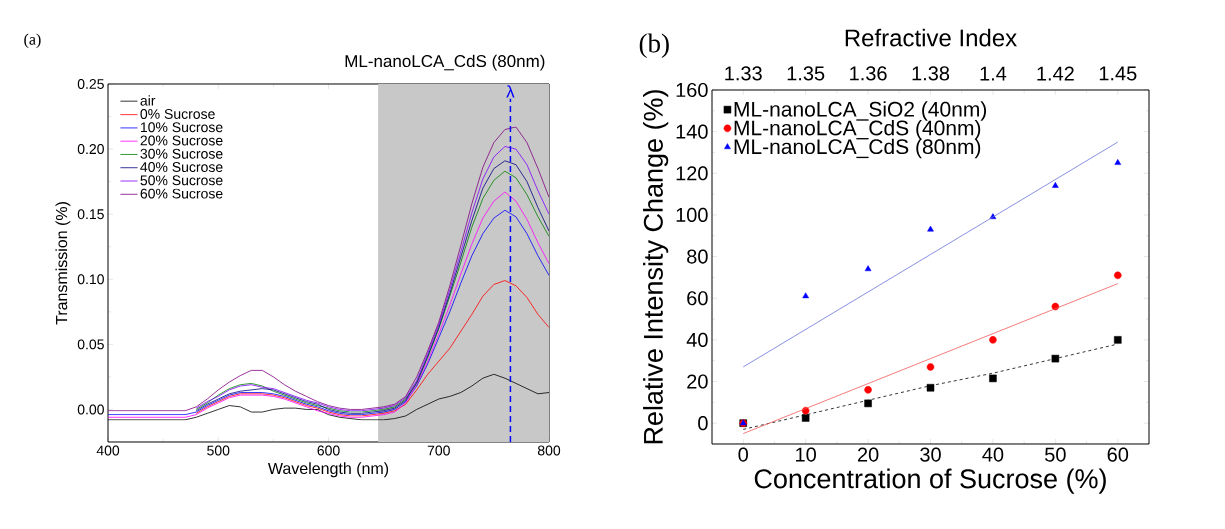  What do you see at coordinates (108, 450) in the screenshot?
I see `x-tick-label: 400` at bounding box center [108, 450].